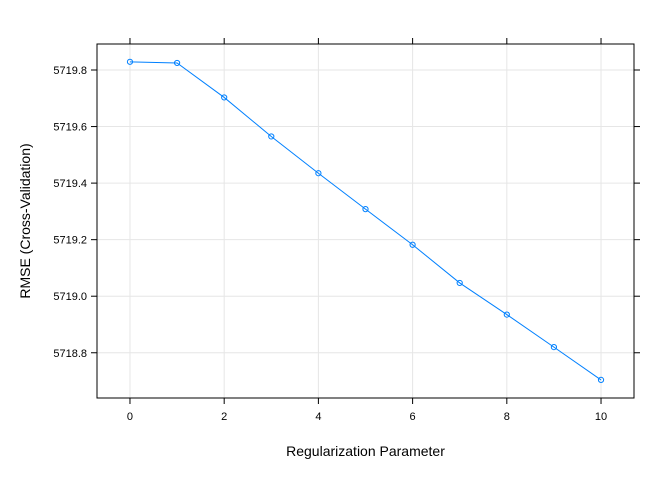 The height and width of the screenshot is (480, 672). I want to click on y-tick-label: 5718.8, so click(70, 354).